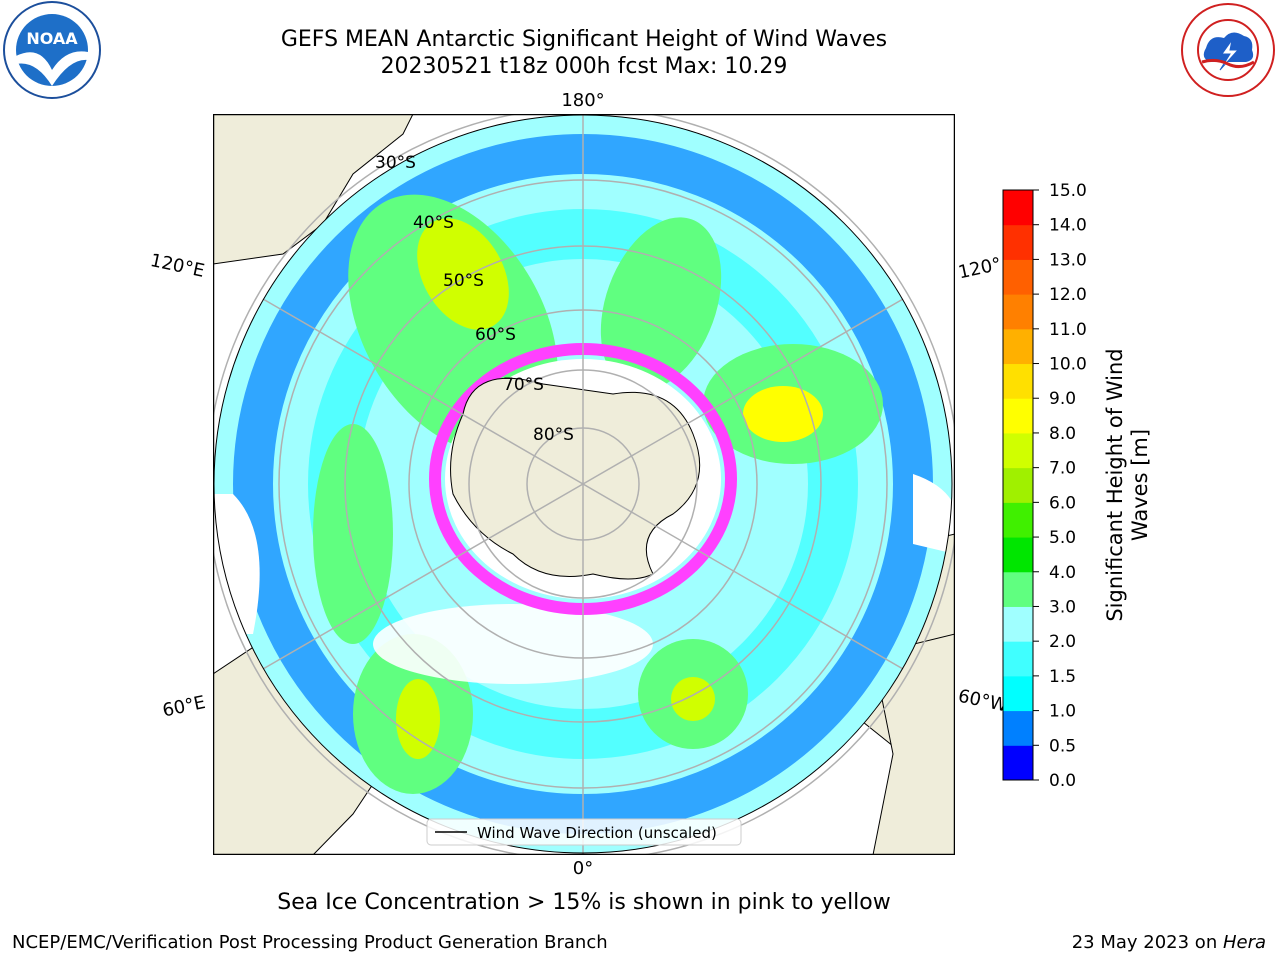 The image size is (1280, 960). I want to click on nws-logo, so click(1228, 50).